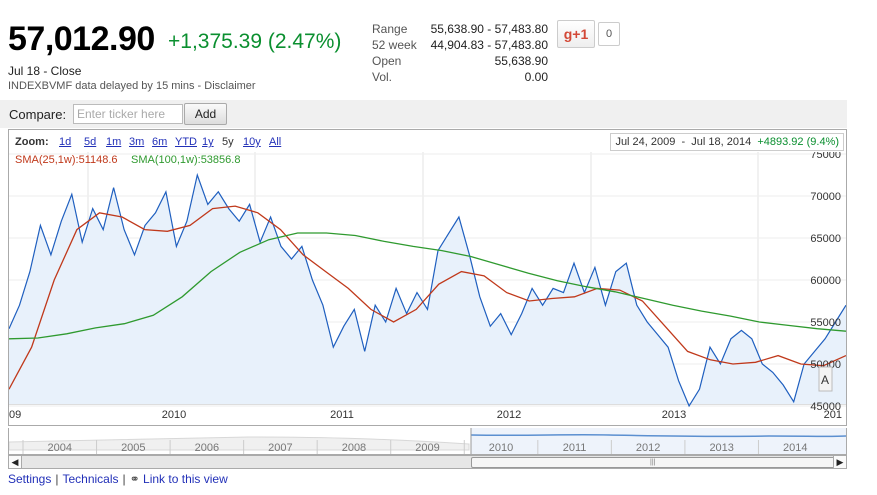  What do you see at coordinates (536, 77) in the screenshot?
I see `stat-value: 0.00` at bounding box center [536, 77].